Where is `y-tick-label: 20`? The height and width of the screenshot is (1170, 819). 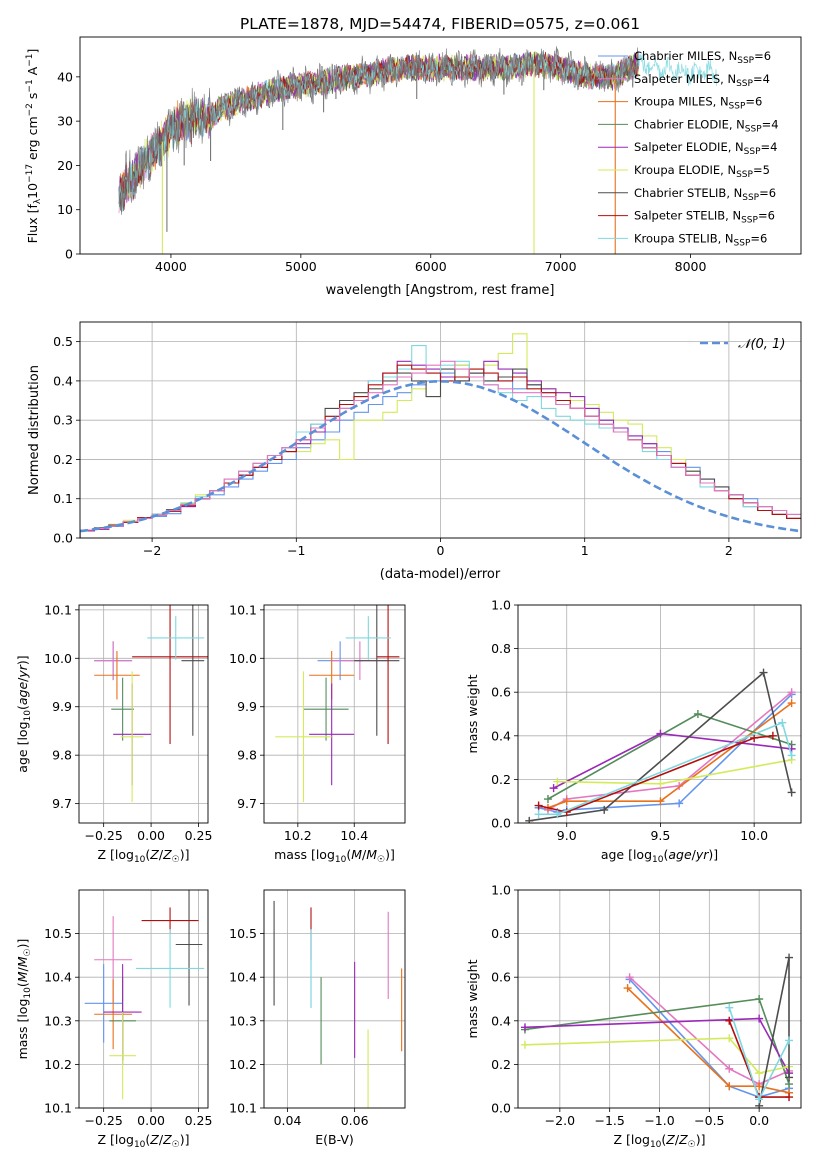 y-tick-label: 20 is located at coordinates (65, 165).